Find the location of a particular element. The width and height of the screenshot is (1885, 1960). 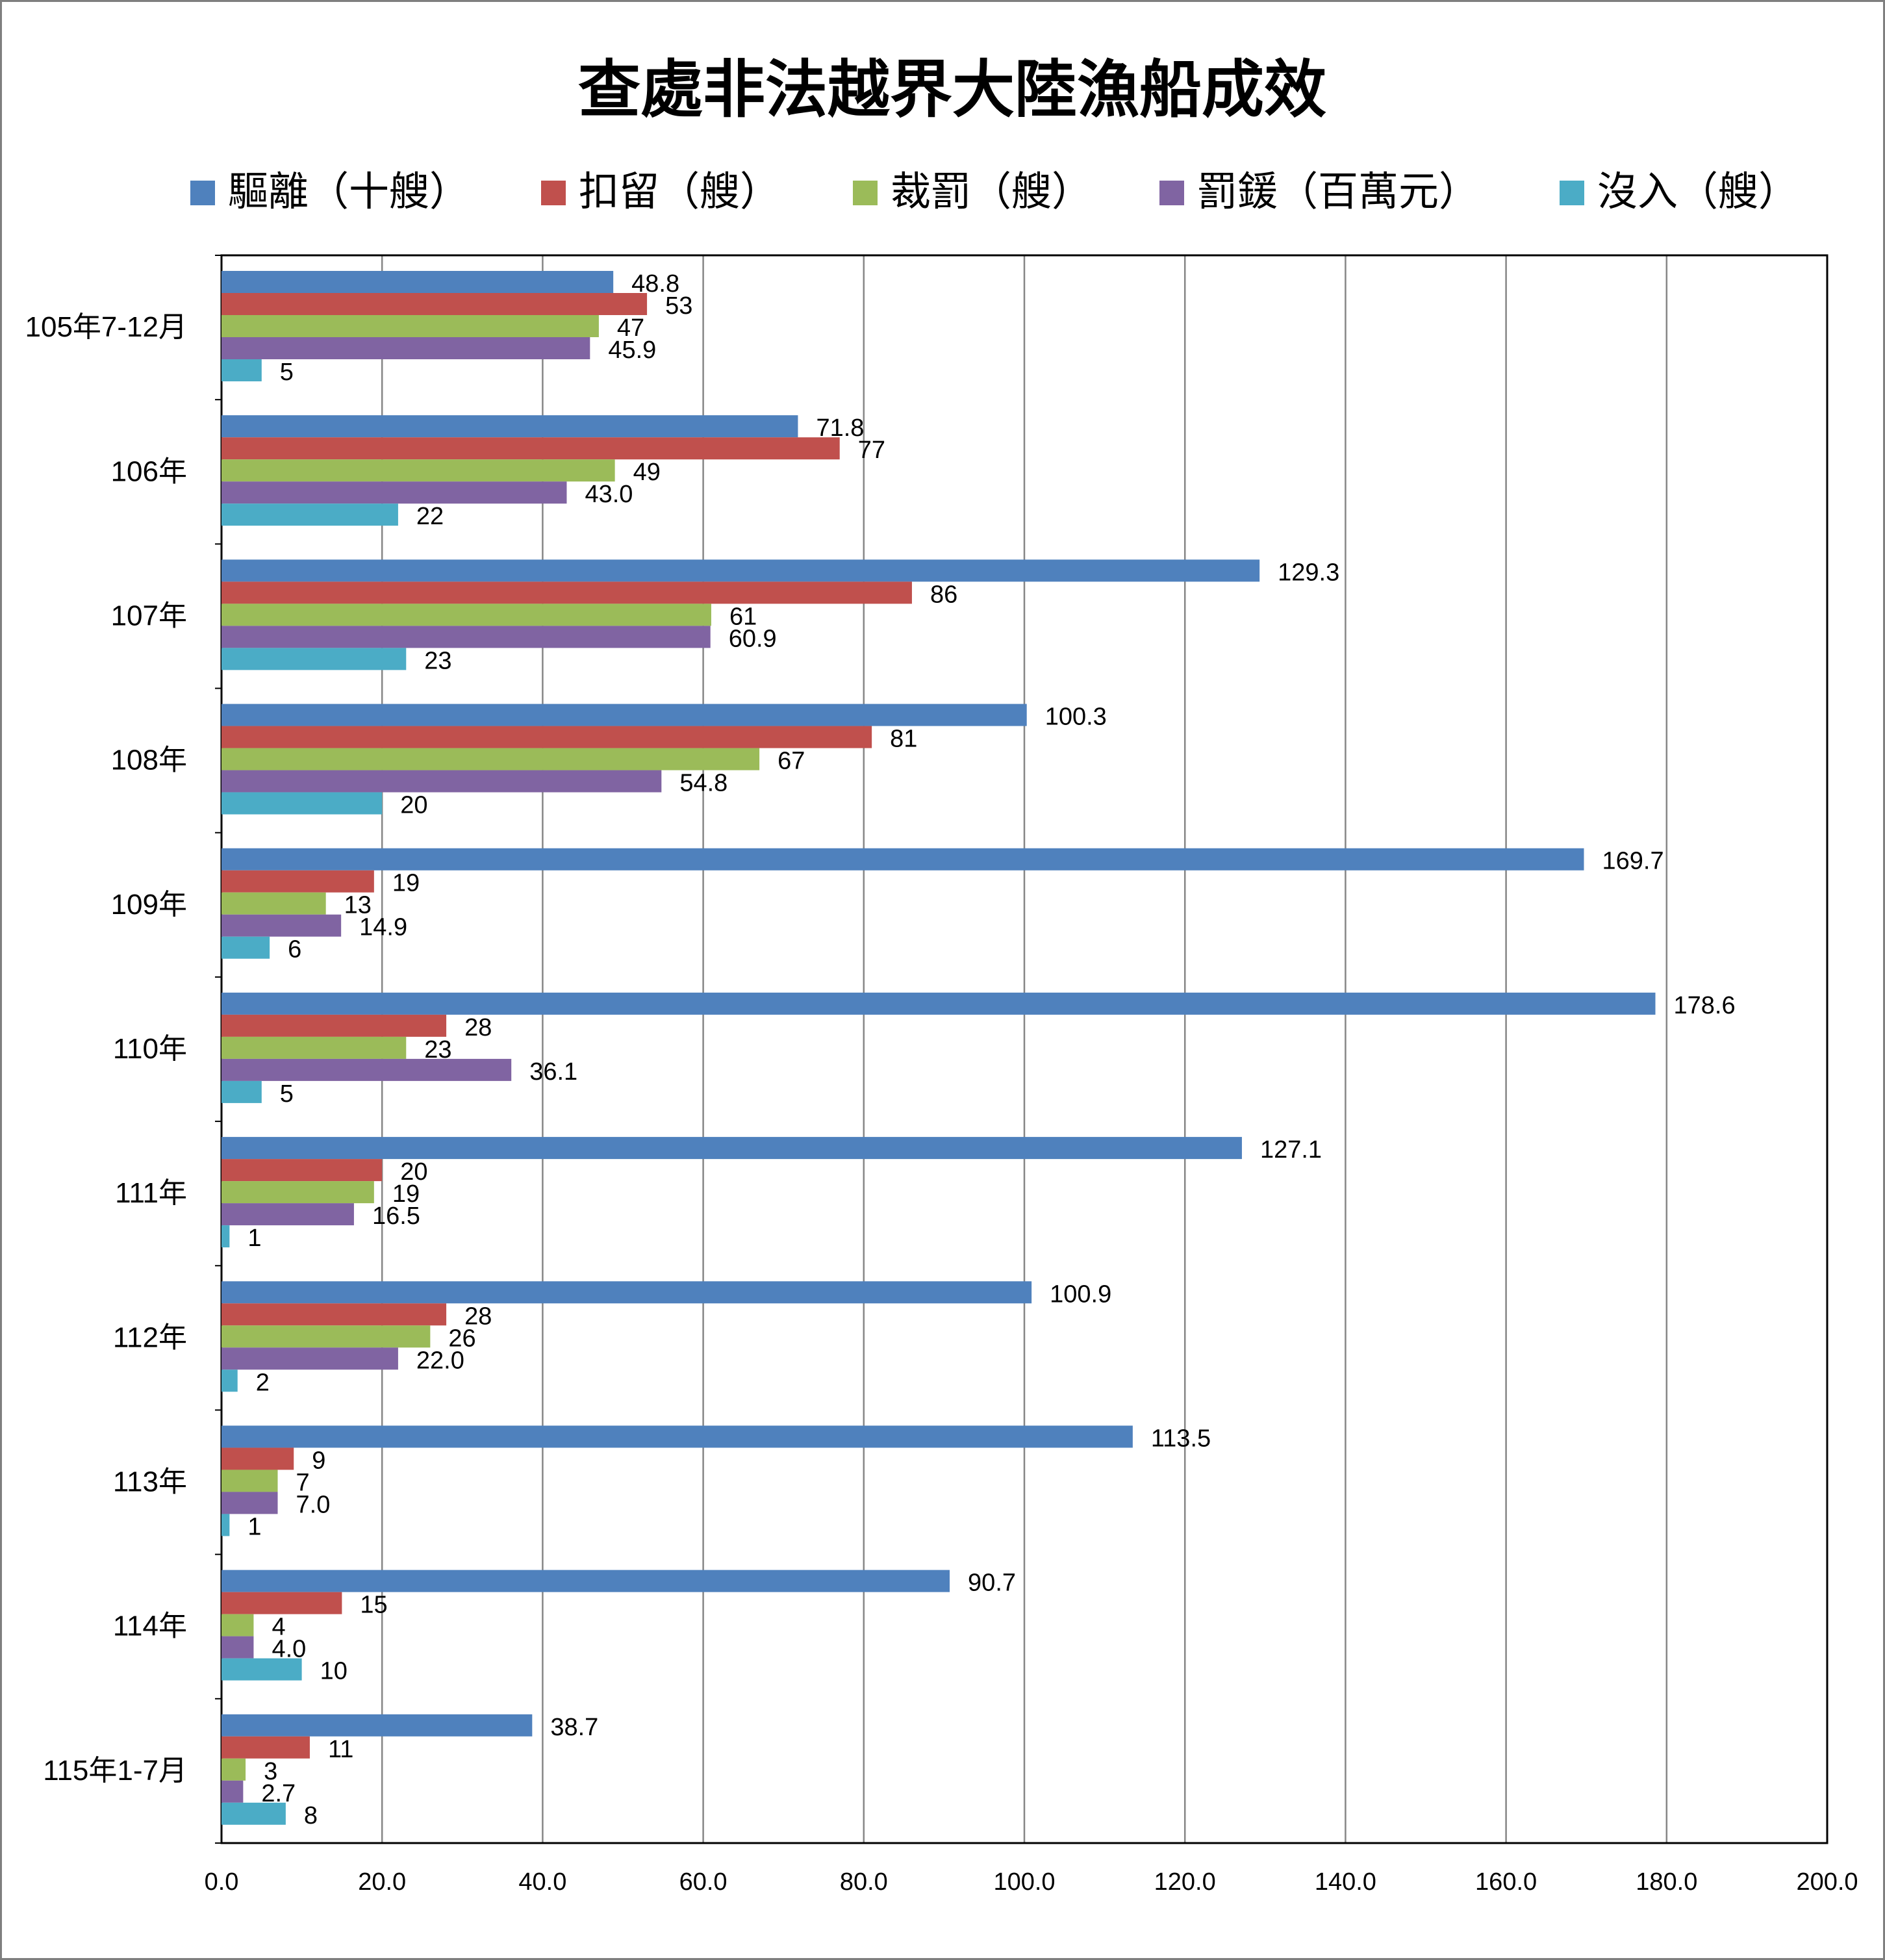

x-tick-label: 100.0 is located at coordinates (1024, 1882).